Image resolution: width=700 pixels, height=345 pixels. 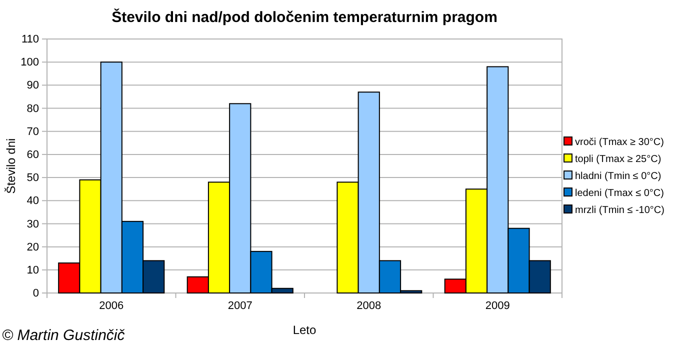 I want to click on legend-label: vroči (Tmax ≥ 30°C), so click(x=619, y=142).